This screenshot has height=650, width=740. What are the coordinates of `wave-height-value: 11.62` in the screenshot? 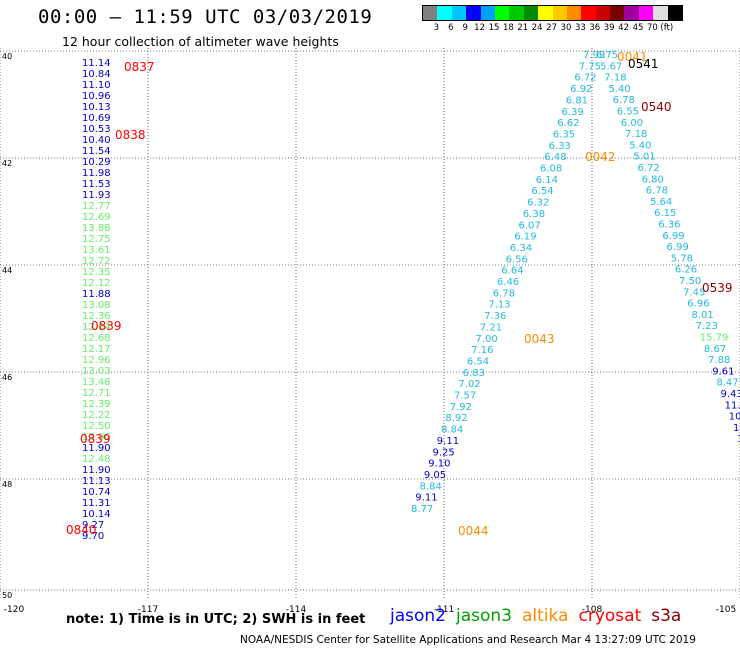 It's located at (732, 405).